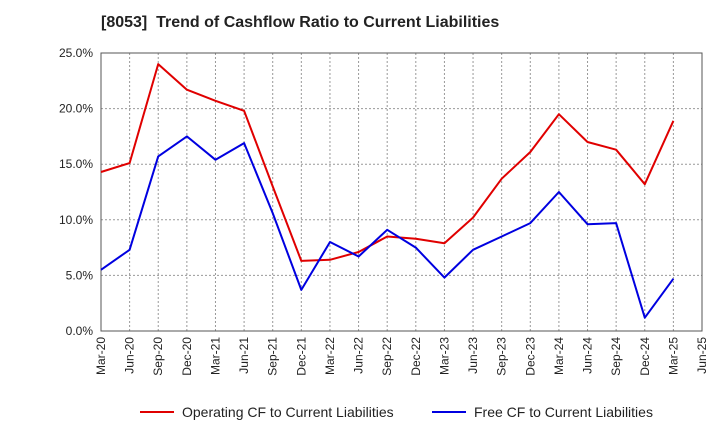 Image resolution: width=720 pixels, height=440 pixels. Describe the element at coordinates (387, 356) in the screenshot. I see `x-tick-label: Sep-22` at that location.